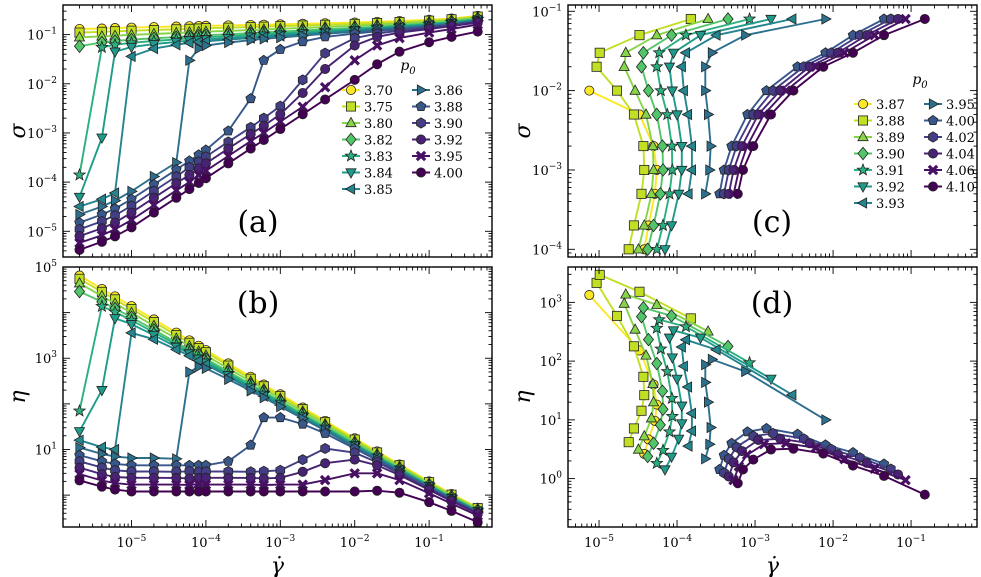 The width and height of the screenshot is (981, 577). I want to click on data-point-3.84, so click(131, 325).